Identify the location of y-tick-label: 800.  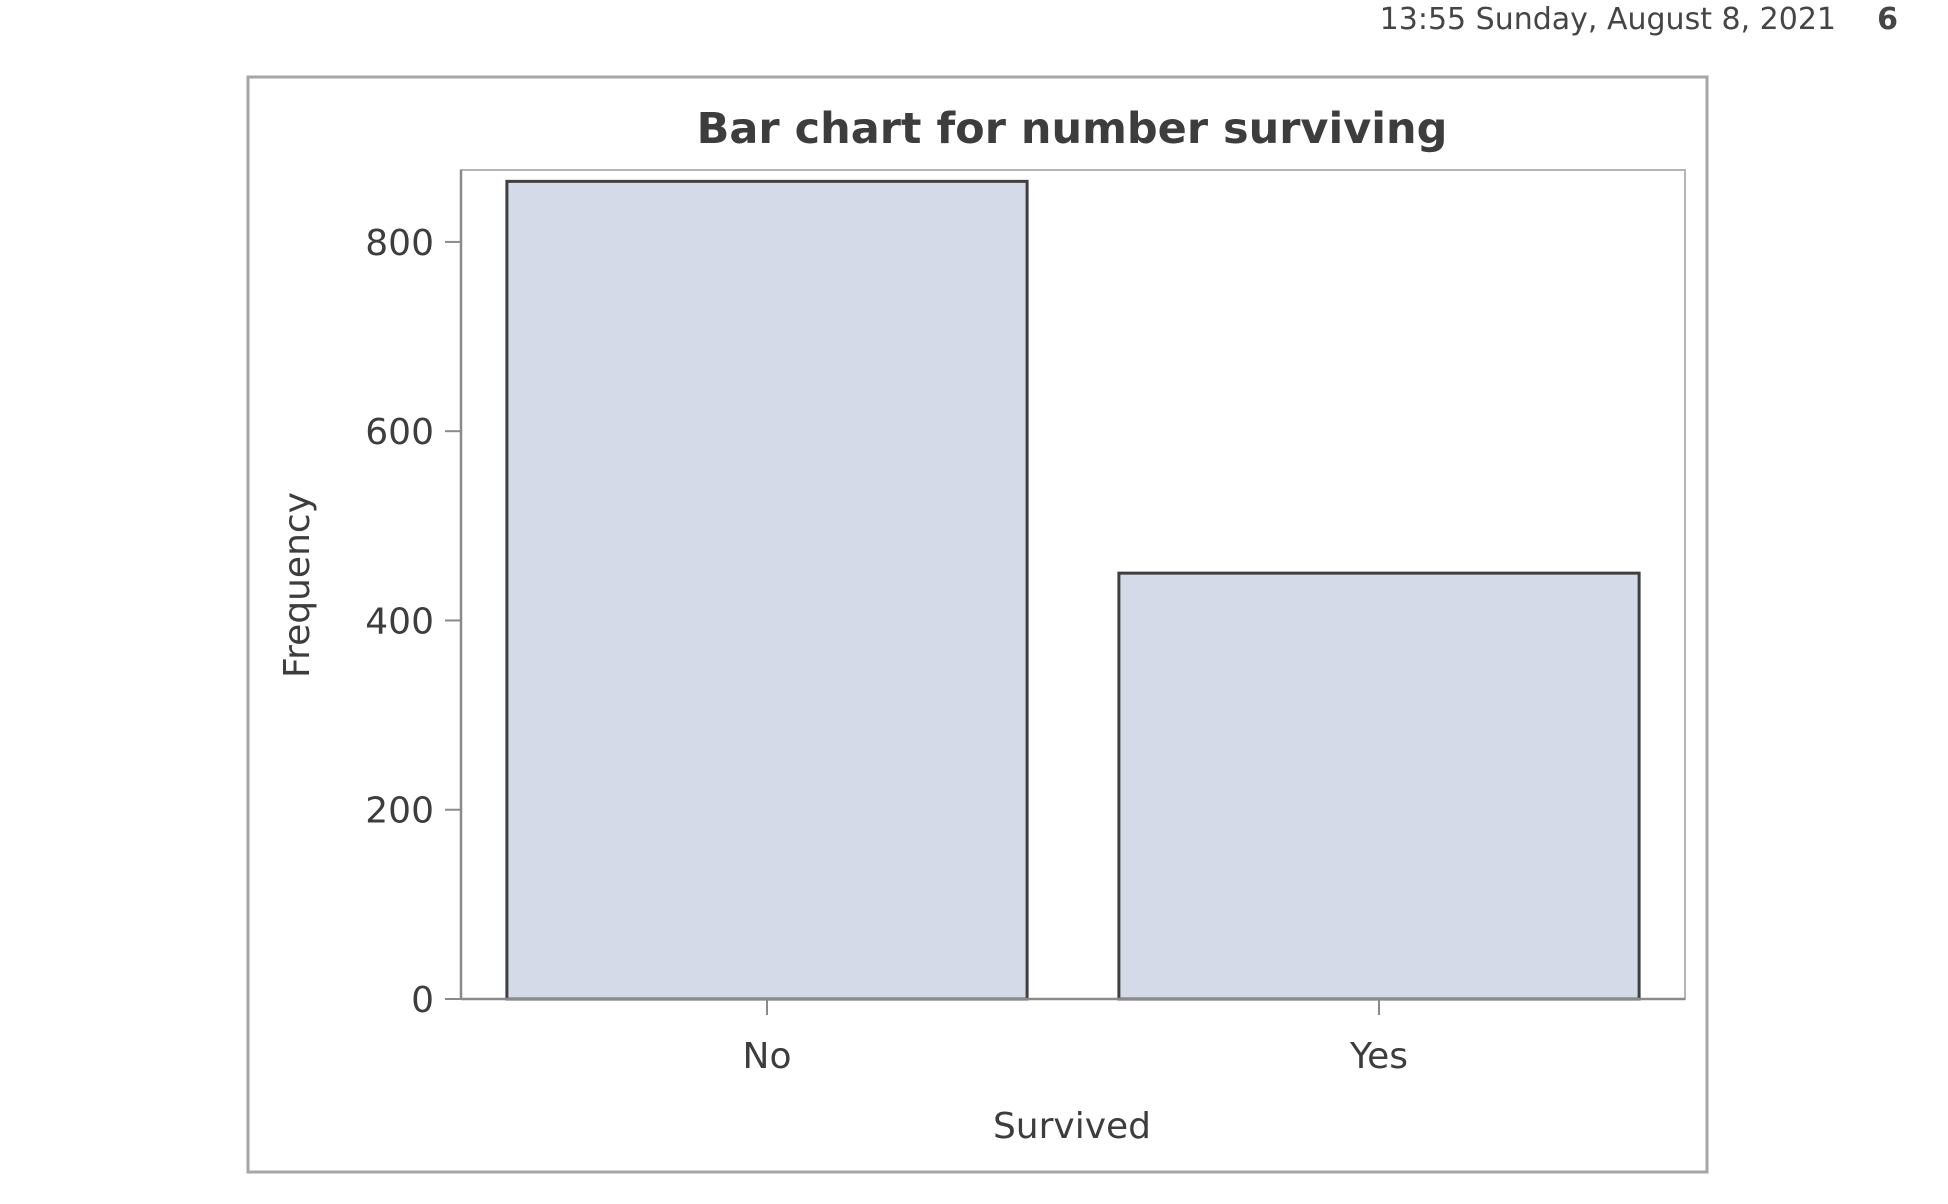
(399, 243).